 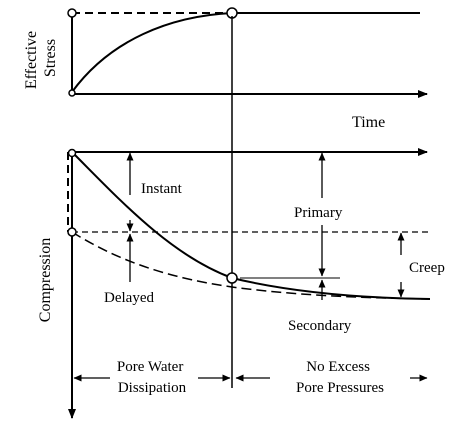 I want to click on delayed-label: Delayed, so click(x=129, y=298).